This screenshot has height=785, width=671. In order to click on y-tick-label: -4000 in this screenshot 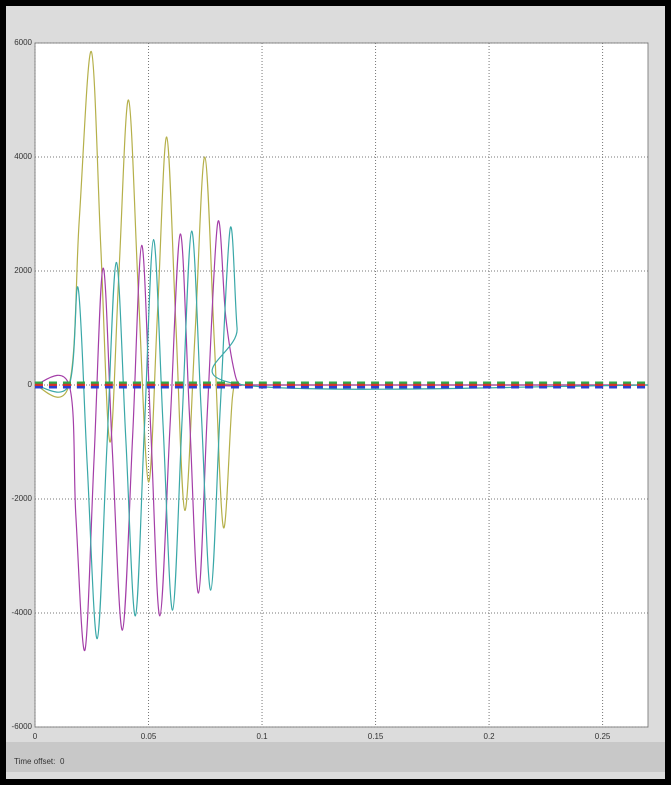, I will do `click(22, 612)`.